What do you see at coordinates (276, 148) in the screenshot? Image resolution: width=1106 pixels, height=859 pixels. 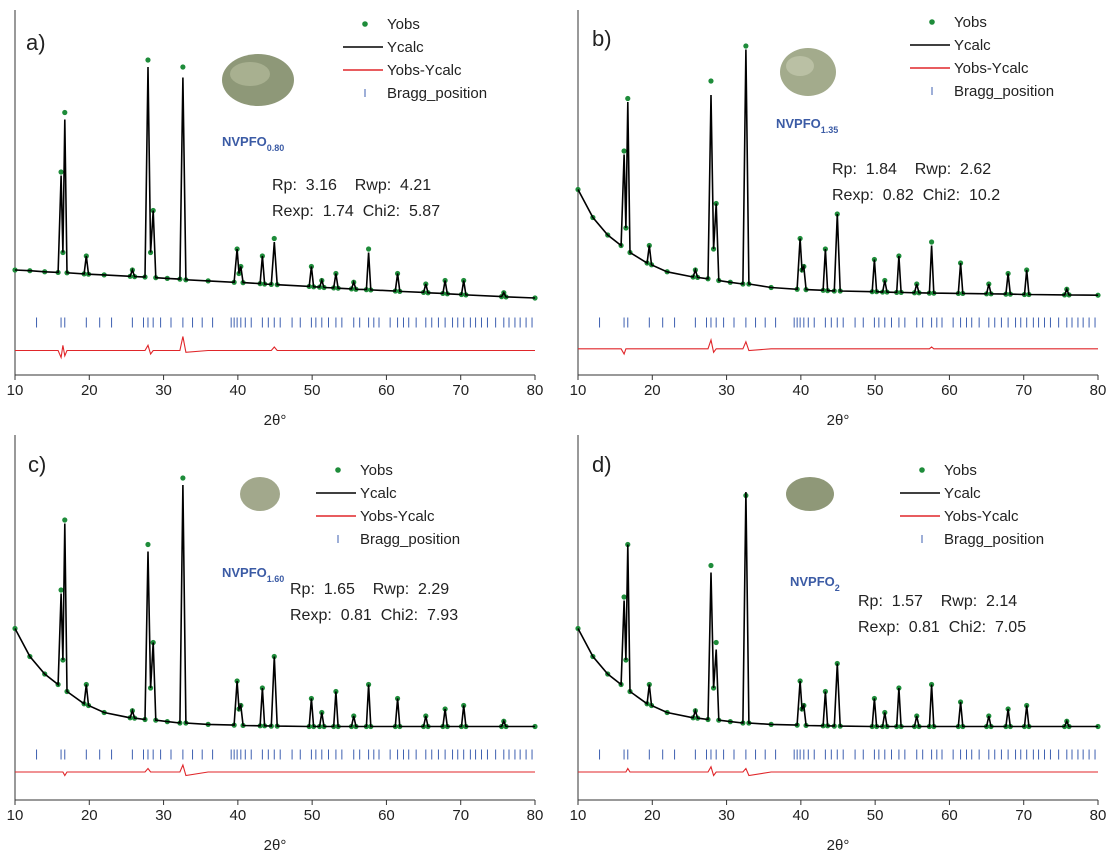 I see `sample-sub: 0.80` at bounding box center [276, 148].